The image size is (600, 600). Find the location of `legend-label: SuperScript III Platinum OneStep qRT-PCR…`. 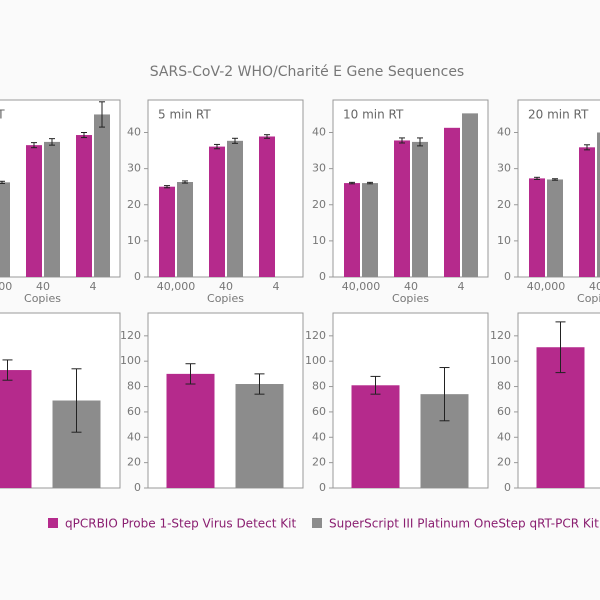

legend-label: SuperScript III Platinum OneStep qRT-PCR… is located at coordinates (464, 524).